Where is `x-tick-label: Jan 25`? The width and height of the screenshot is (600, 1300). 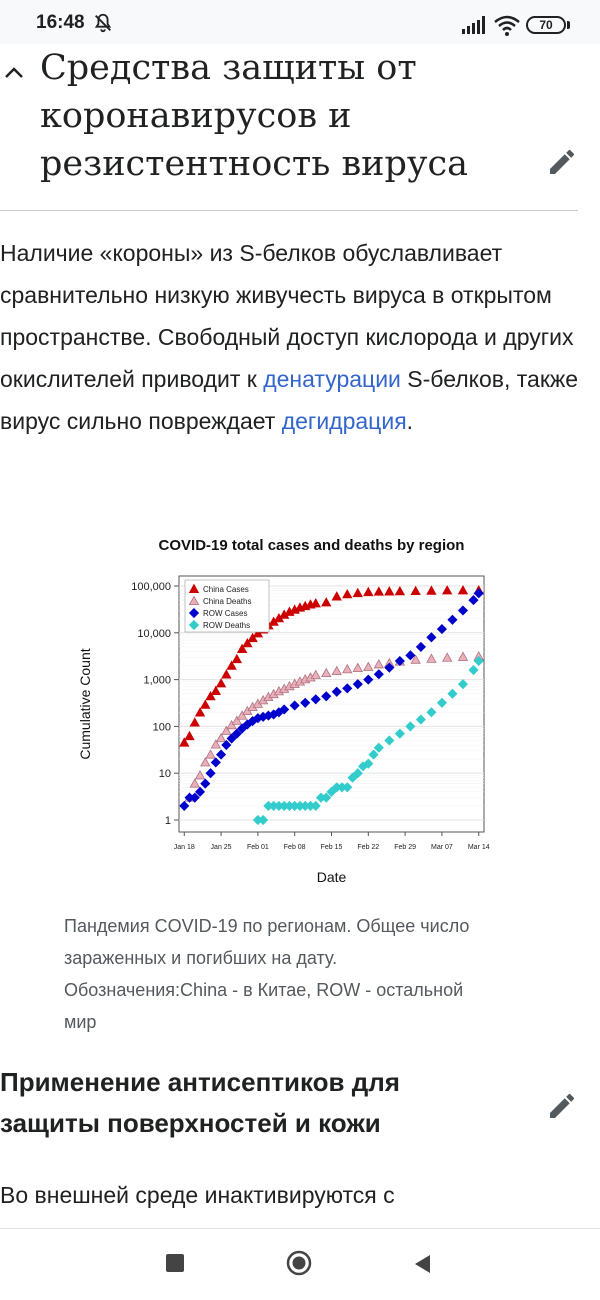
x-tick-label: Jan 25 is located at coordinates (221, 847).